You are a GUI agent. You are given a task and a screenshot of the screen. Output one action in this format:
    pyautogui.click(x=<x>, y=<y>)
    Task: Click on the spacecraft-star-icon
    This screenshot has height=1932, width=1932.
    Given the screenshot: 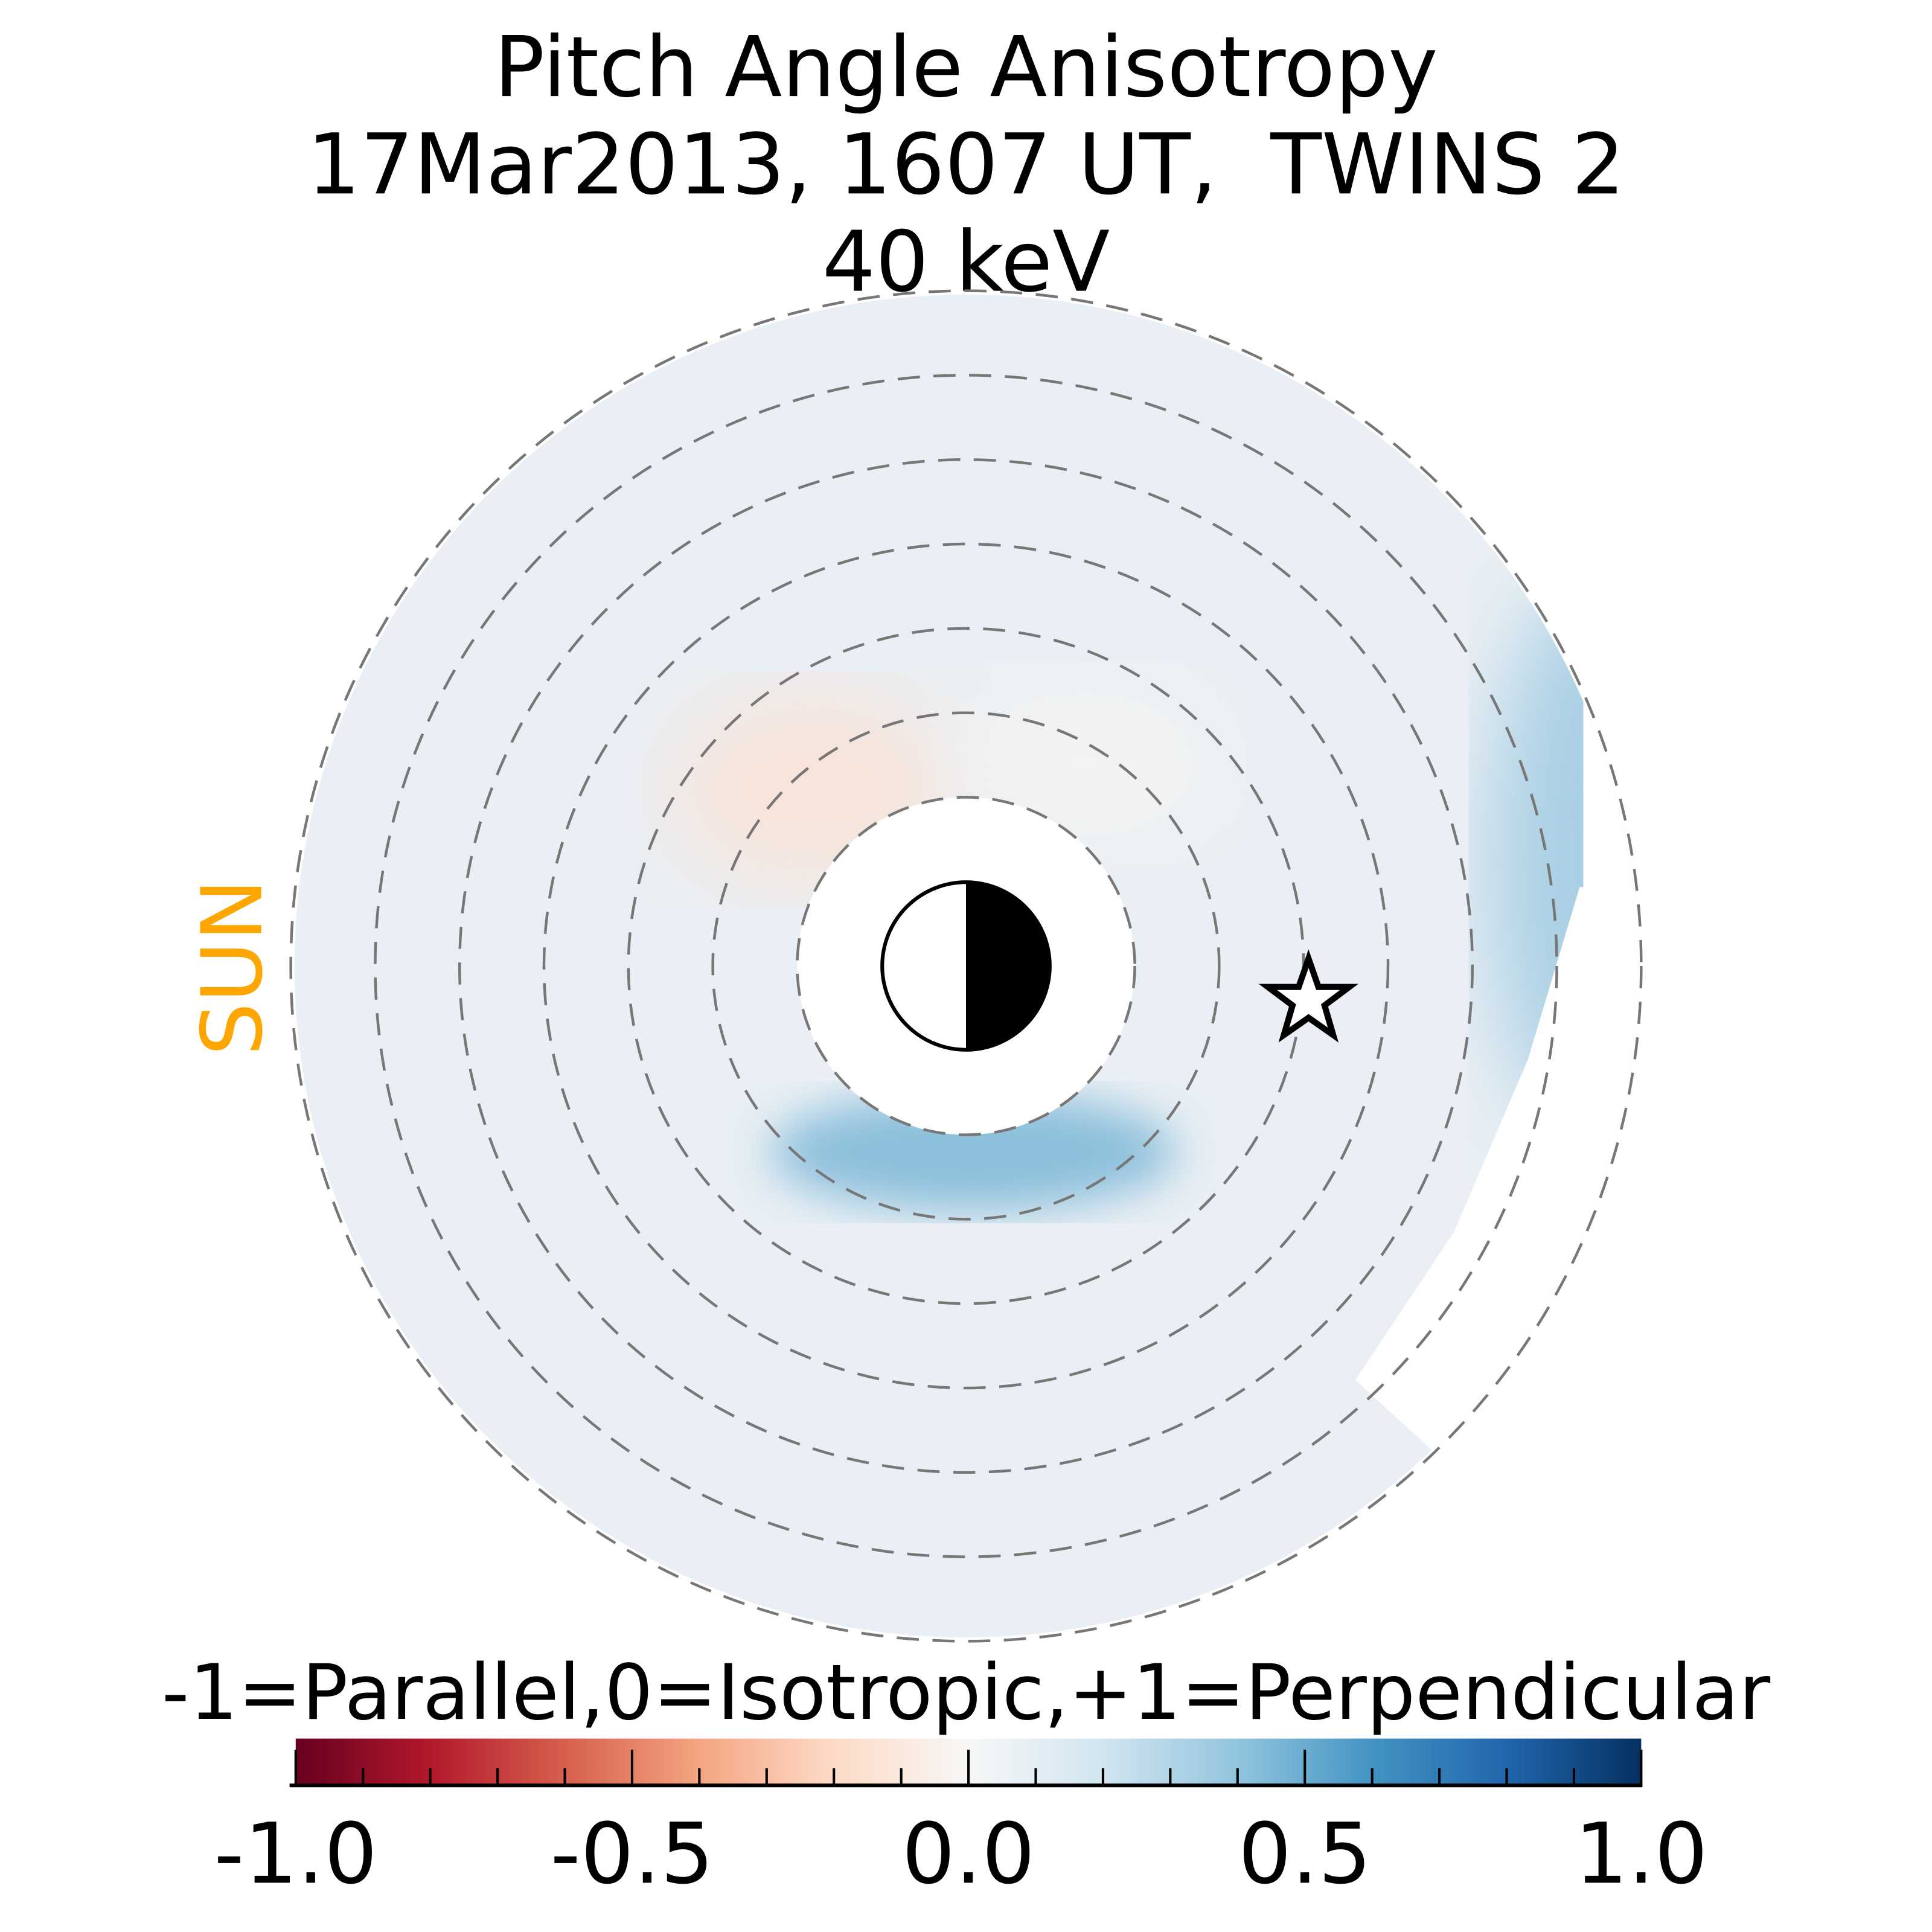 What is the action you would take?
    pyautogui.click(x=1308, y=996)
    